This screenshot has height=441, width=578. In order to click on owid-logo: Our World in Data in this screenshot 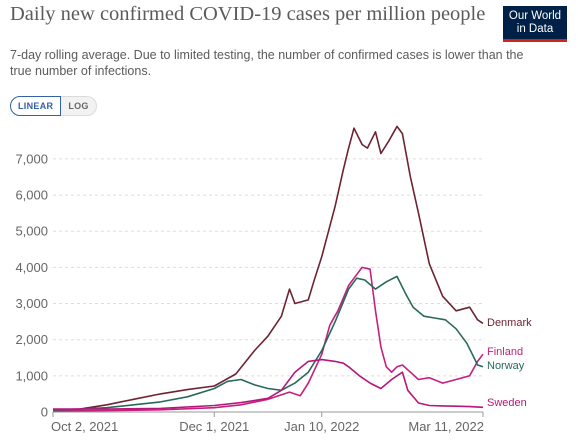, I will do `click(535, 24)`.